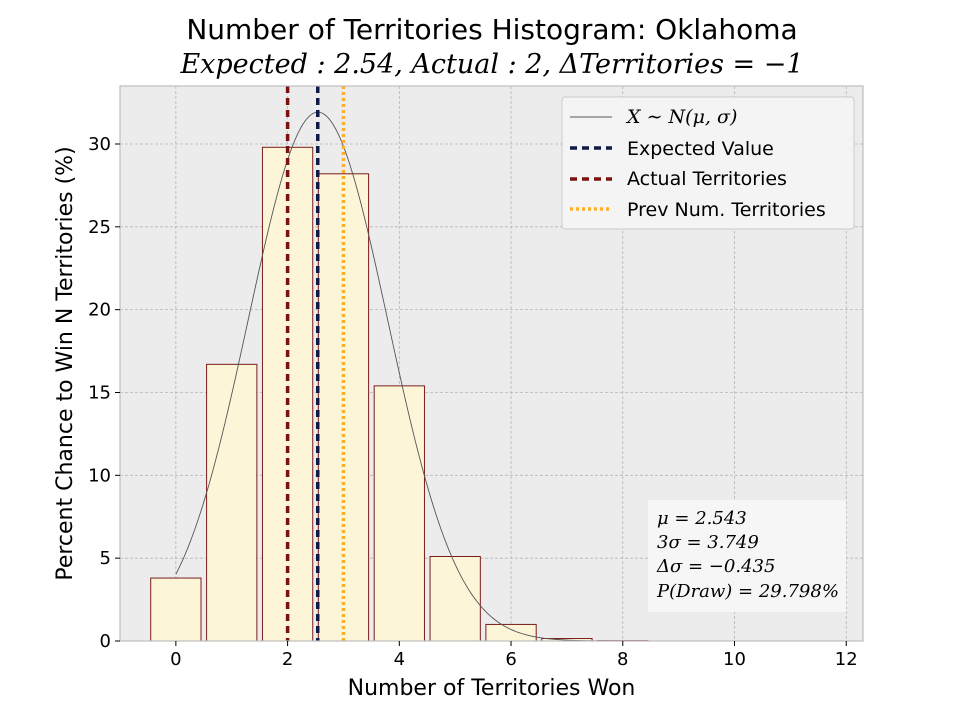 The image size is (960, 720). Describe the element at coordinates (175, 659) in the screenshot. I see `x-tick-label: 0` at that location.